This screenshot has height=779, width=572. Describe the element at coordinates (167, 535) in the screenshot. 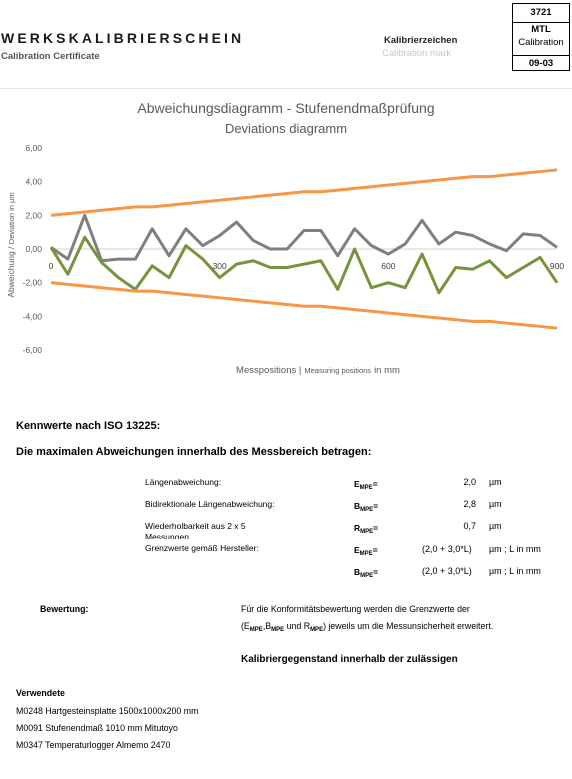

I see `repeatability-label-cont: Messungen` at that location.